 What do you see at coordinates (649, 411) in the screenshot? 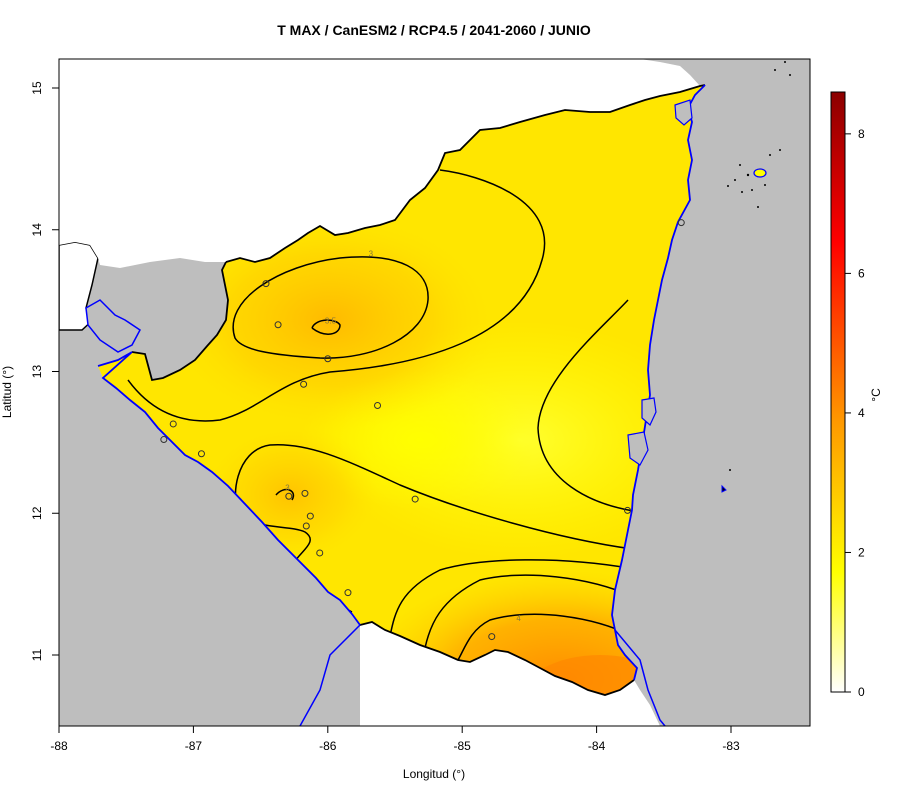
I see `lagoon-pearl` at bounding box center [649, 411].